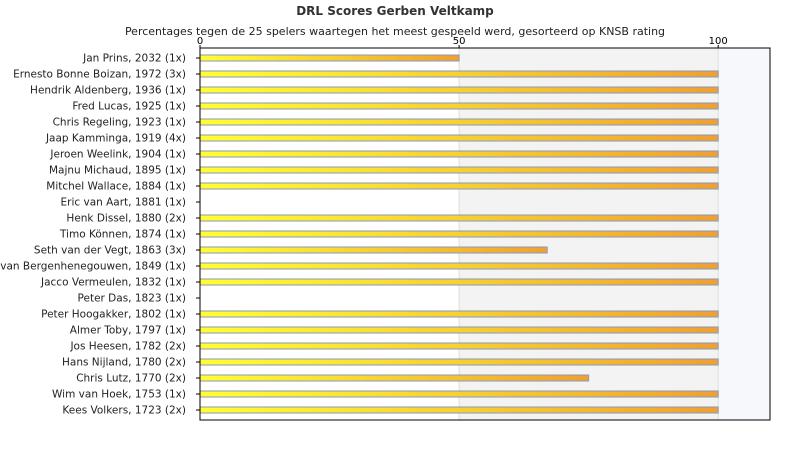  What do you see at coordinates (115, 139) in the screenshot?
I see `category-label: Jaap Kamminga, 1919 (4x)` at bounding box center [115, 139].